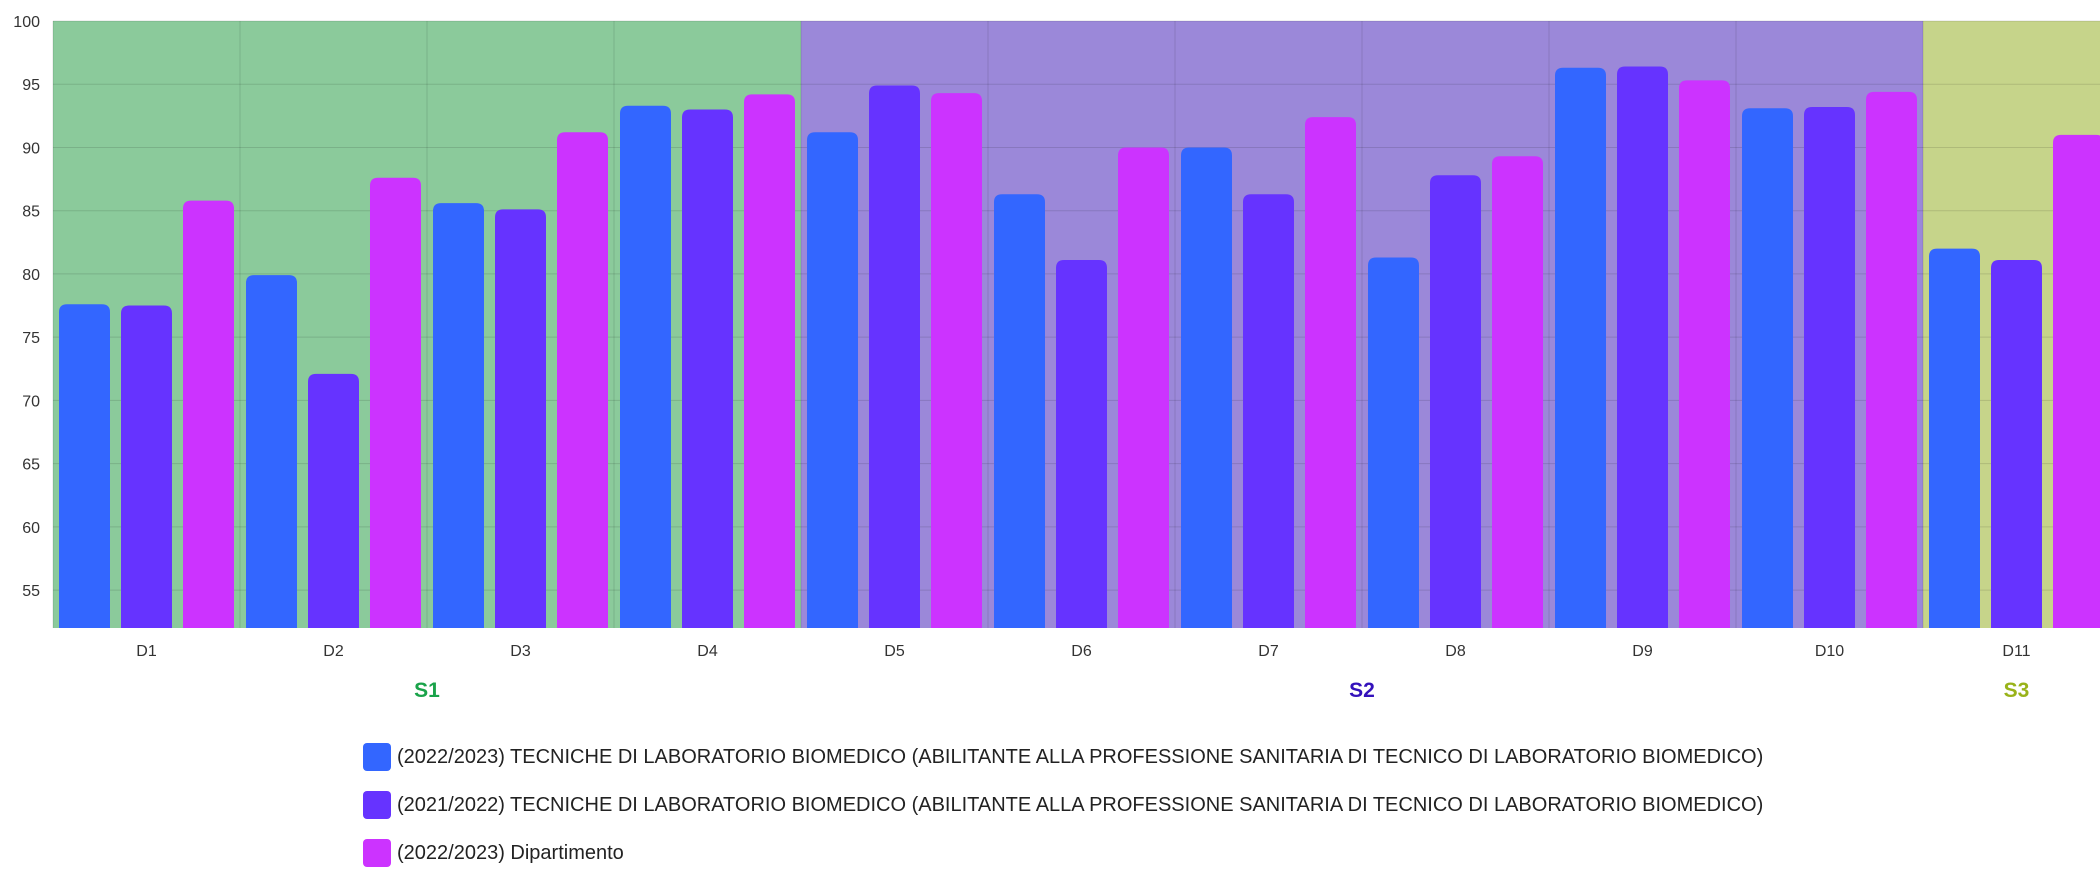 This screenshot has width=2100, height=877. I want to click on x-tick-label-d11: D11, so click(2016, 651).